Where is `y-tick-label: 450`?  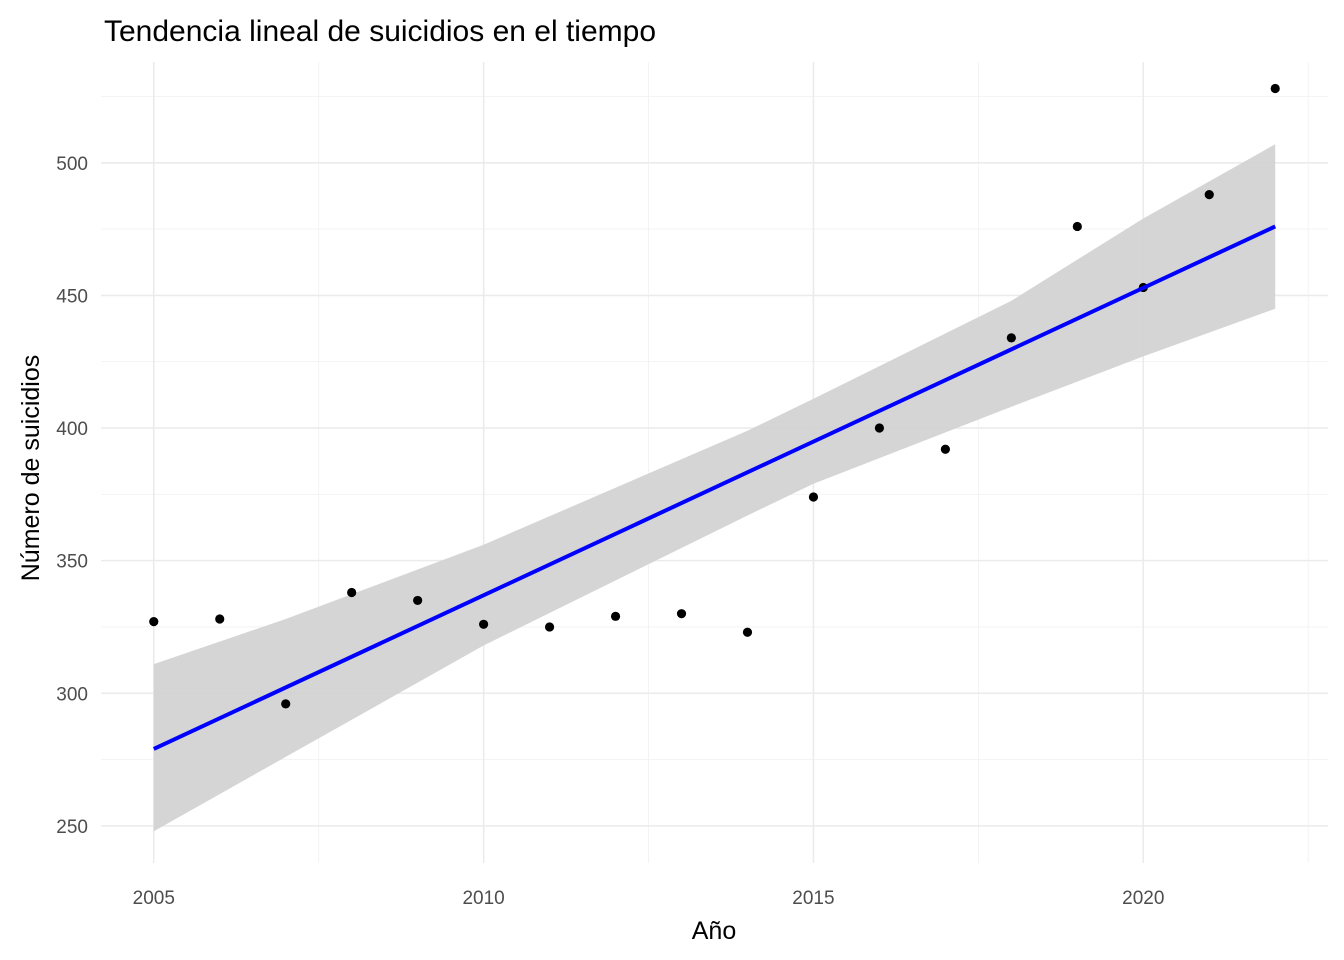 y-tick-label: 450 is located at coordinates (72, 296).